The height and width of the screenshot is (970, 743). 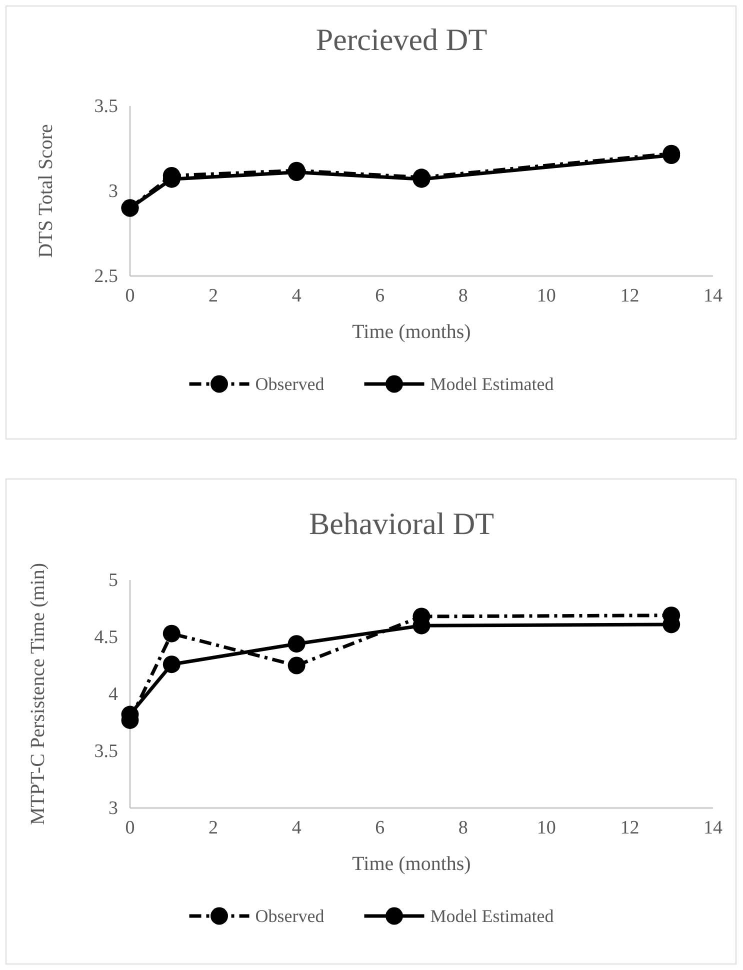 What do you see at coordinates (38, 694) in the screenshot?
I see `y-axis-title: MTPT-C Persistence Time (min)` at bounding box center [38, 694].